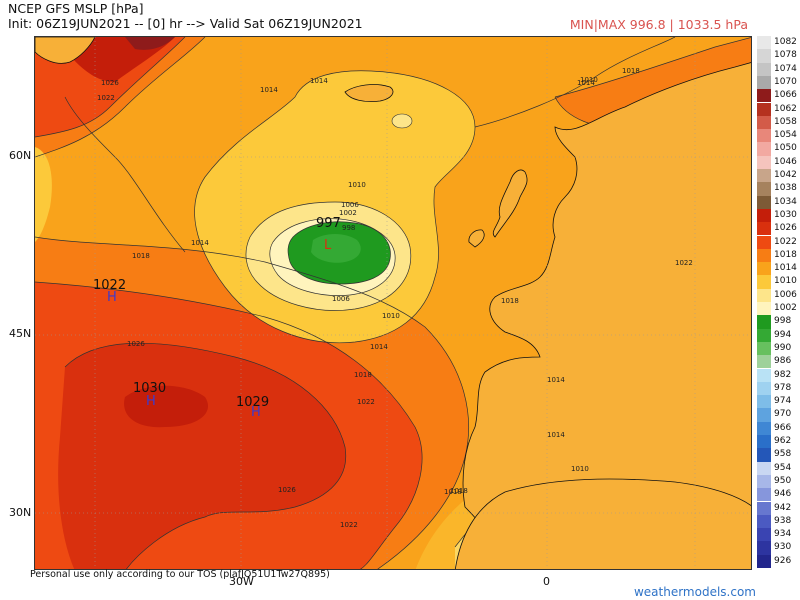 The width and height of the screenshot is (800, 600). Describe the element at coordinates (785, 254) in the screenshot. I see `legend-label: 1018` at that location.